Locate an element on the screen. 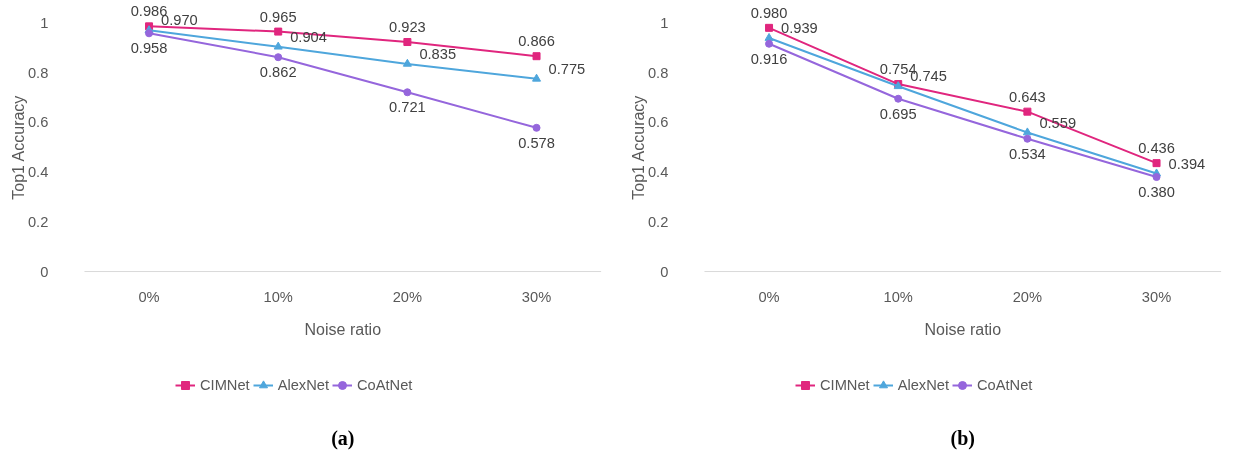  data-label: 0.534 is located at coordinates (1027, 153).